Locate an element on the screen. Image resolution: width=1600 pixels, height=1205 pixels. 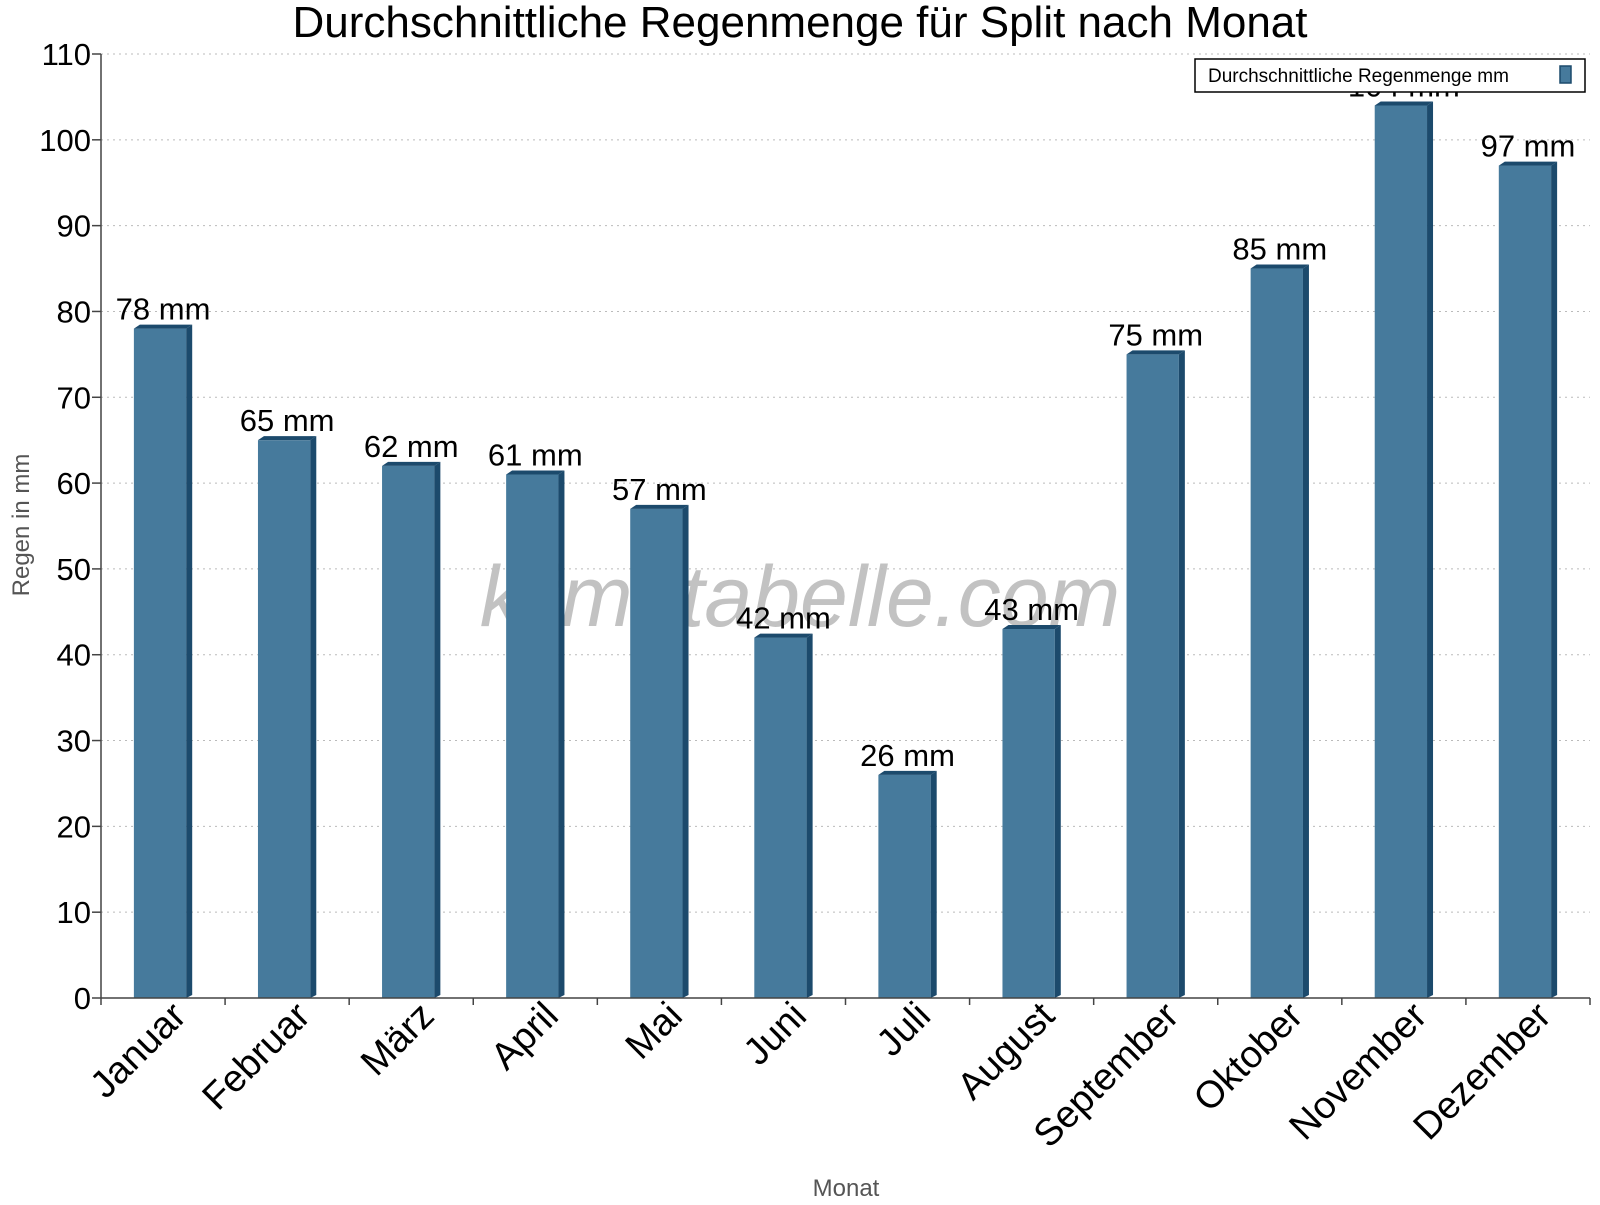
x-tick-label: August is located at coordinates (1007, 1051).